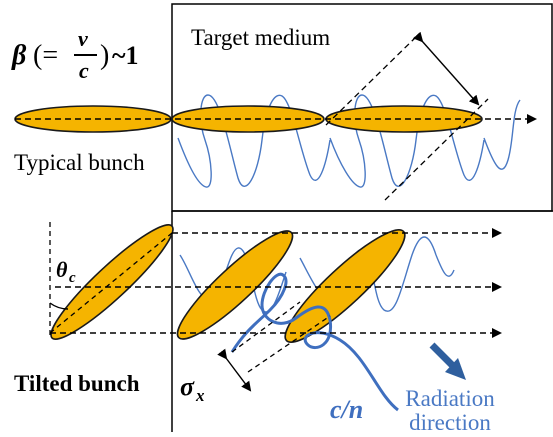  Describe the element at coordinates (371, 81) in the screenshot. I see `wavefront-upper` at that location.